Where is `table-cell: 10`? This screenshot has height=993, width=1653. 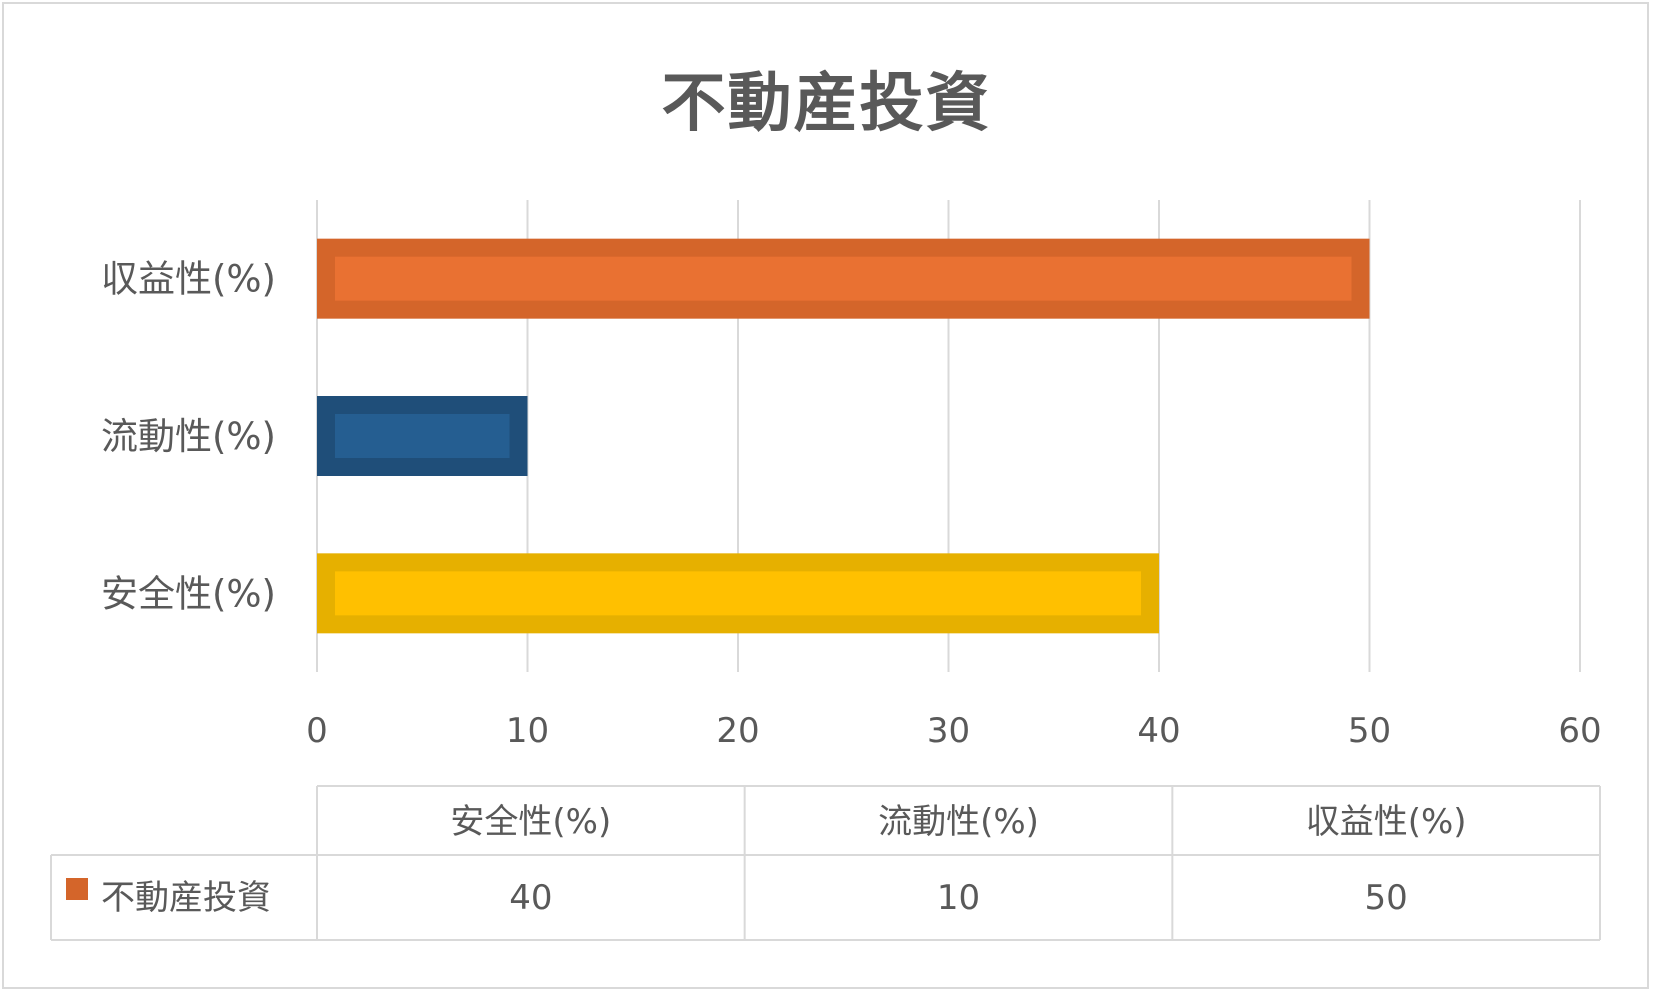 table-cell: 10 is located at coordinates (958, 898).